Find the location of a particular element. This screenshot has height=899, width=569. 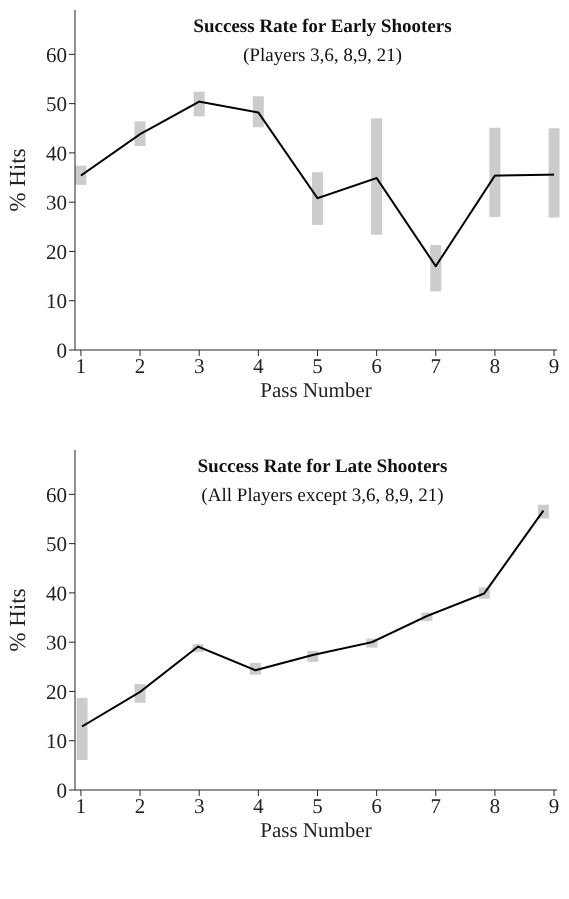

text: (All Players except 3,6, 8,9, 21) is located at coordinates (322, 496).